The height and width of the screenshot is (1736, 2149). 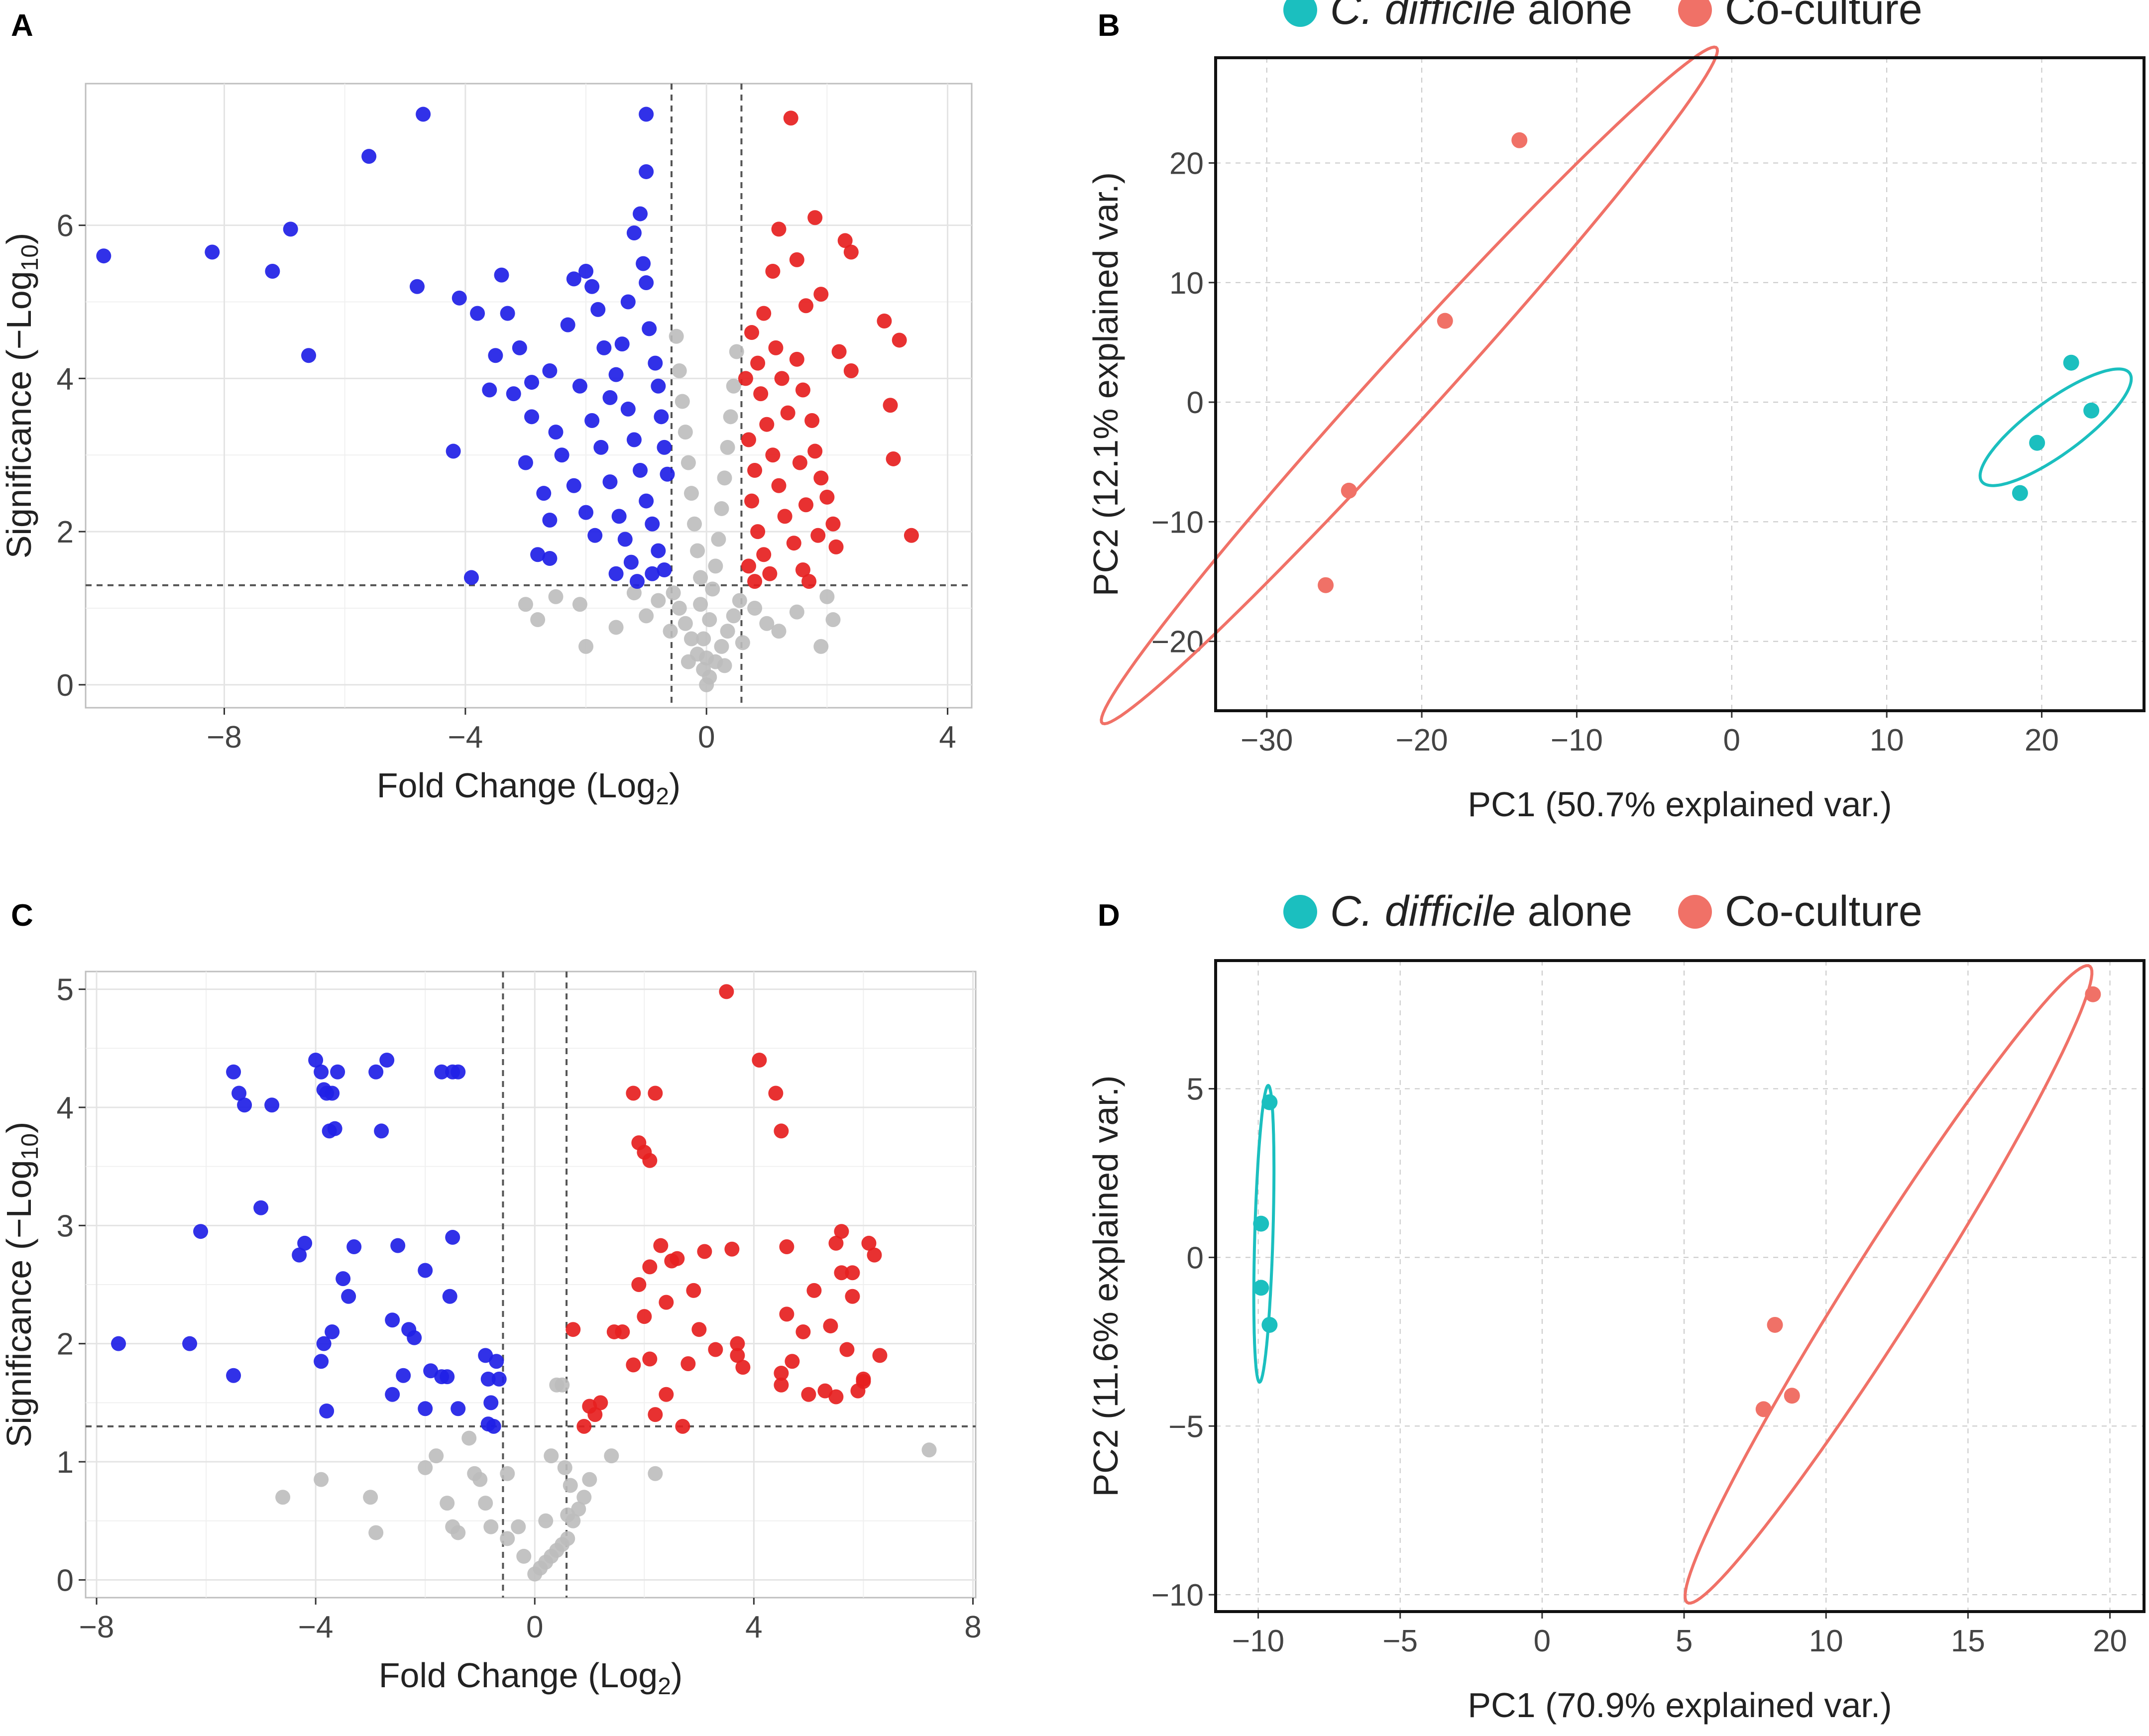 What do you see at coordinates (1422, 740) in the screenshot?
I see `x-tick-label: −20` at bounding box center [1422, 740].